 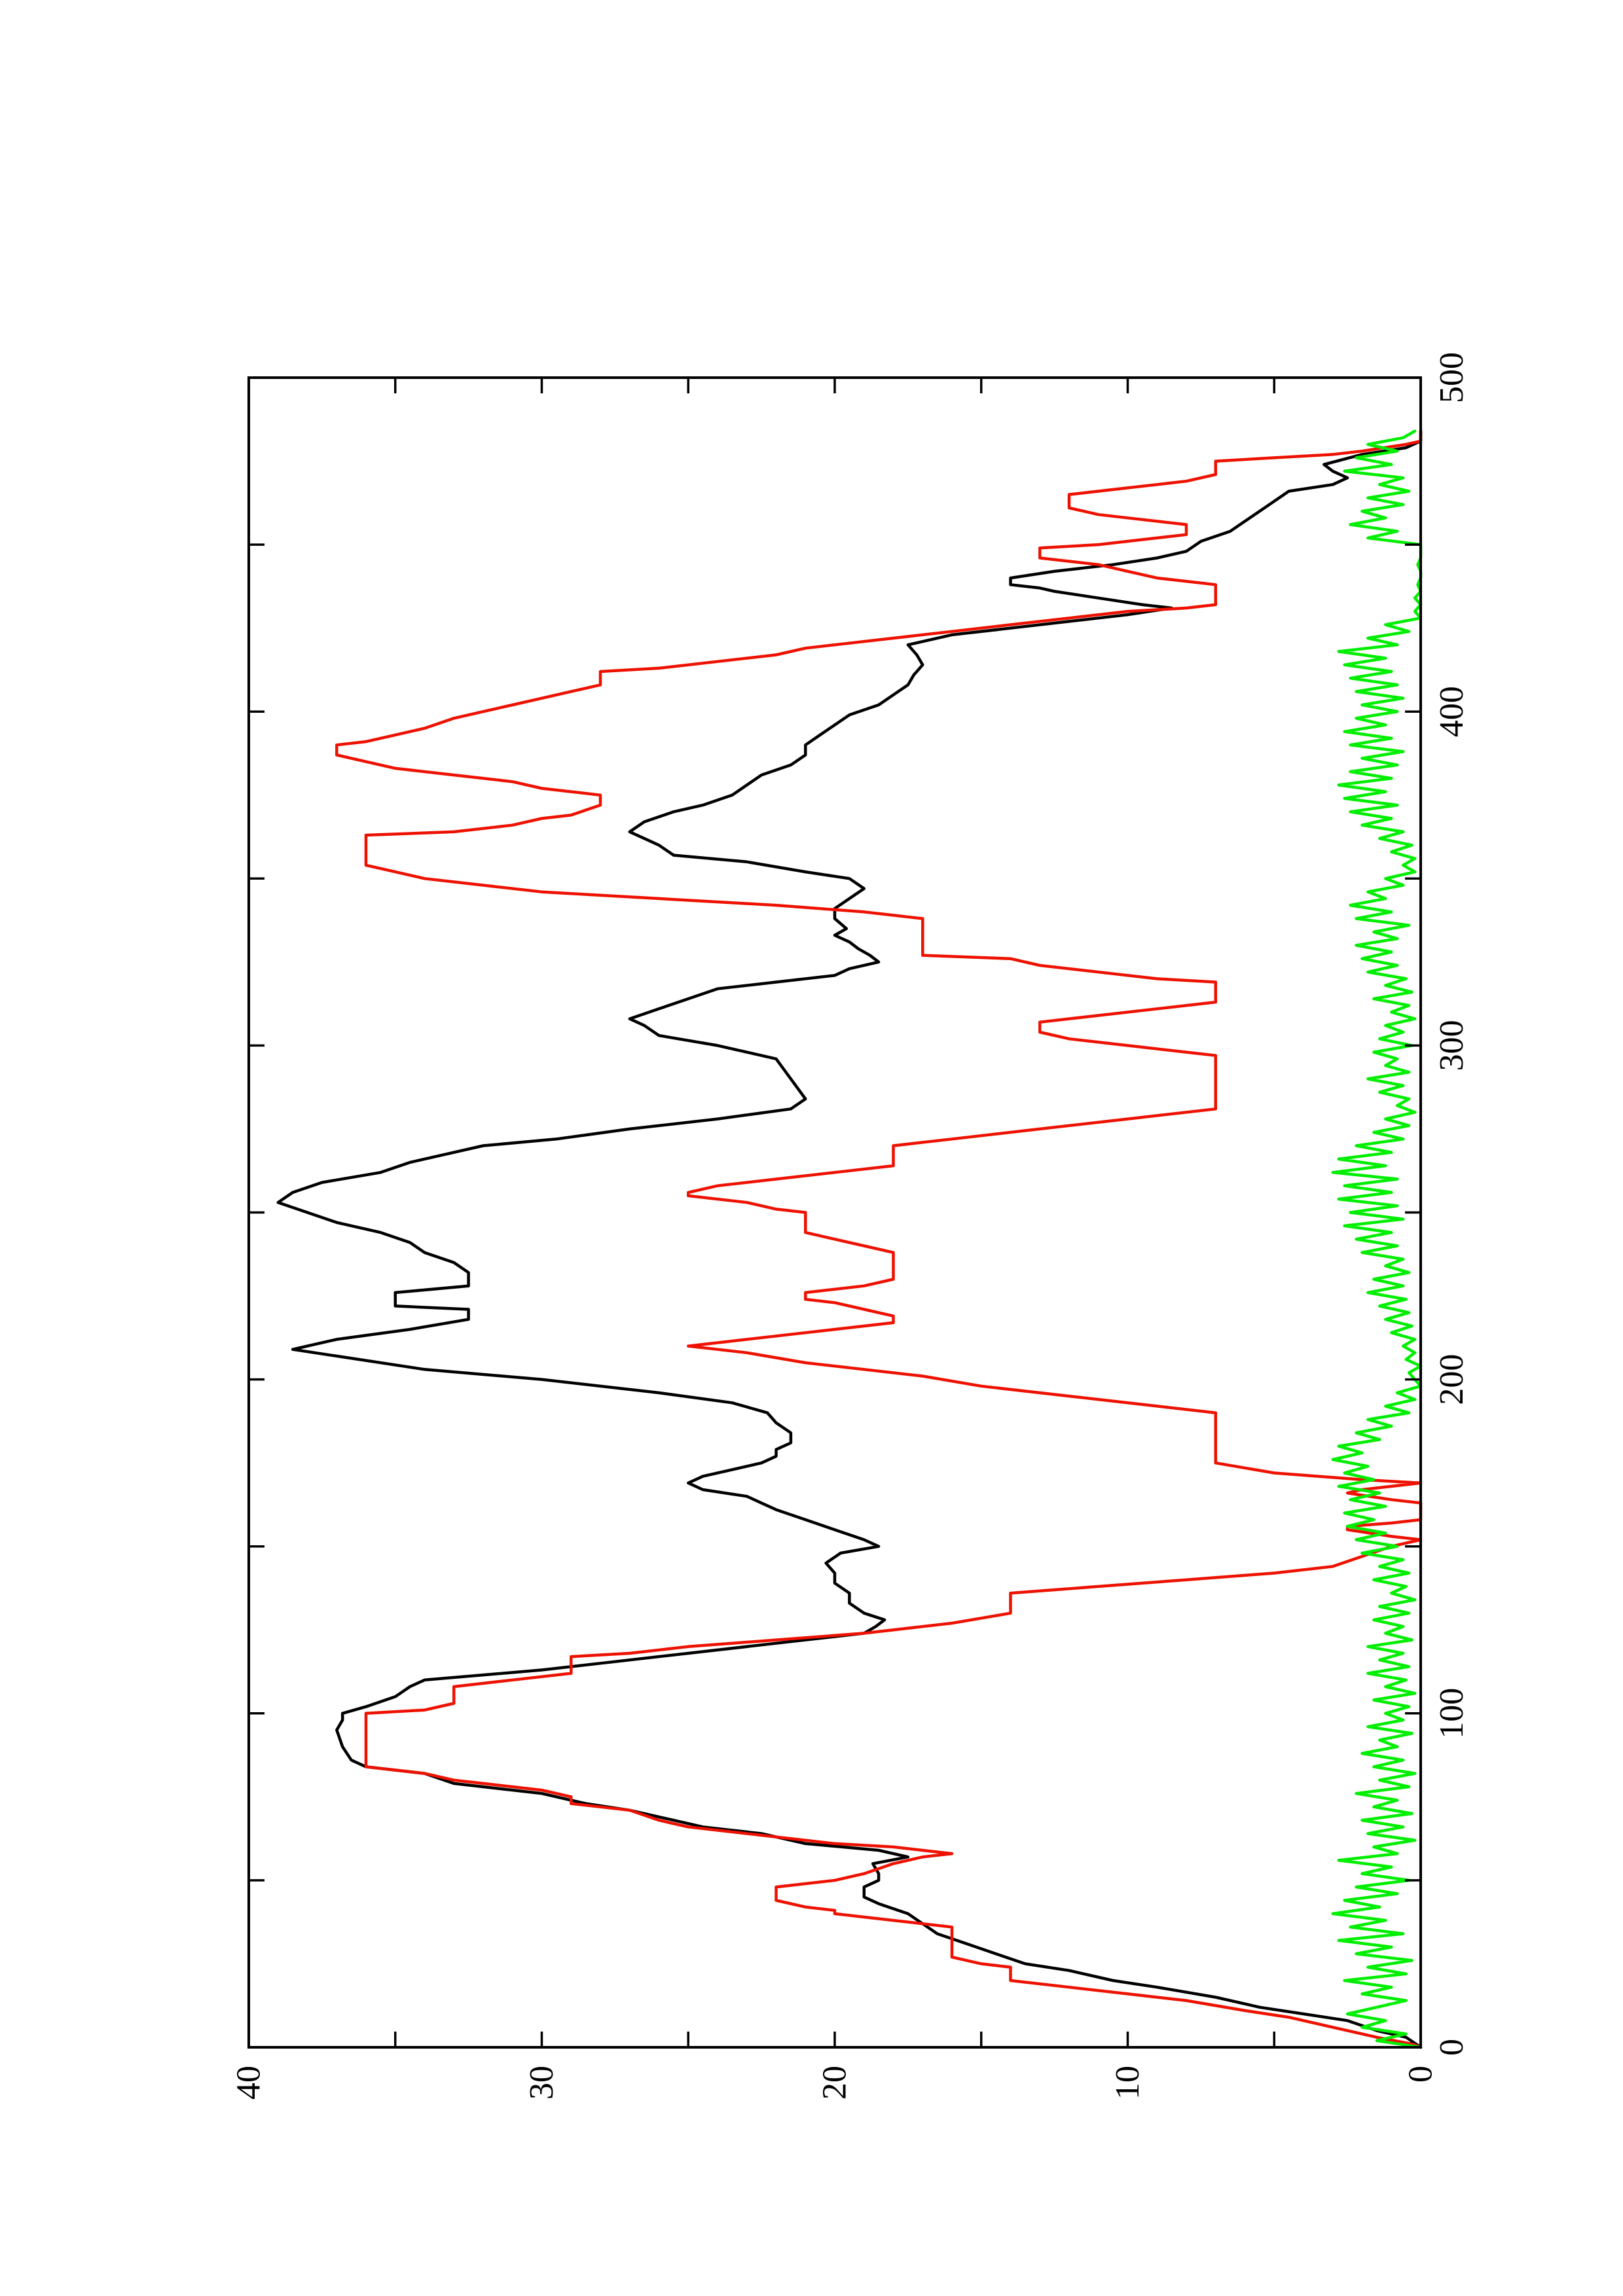 I want to click on x-tick-label: 200, so click(x=1451, y=1379).